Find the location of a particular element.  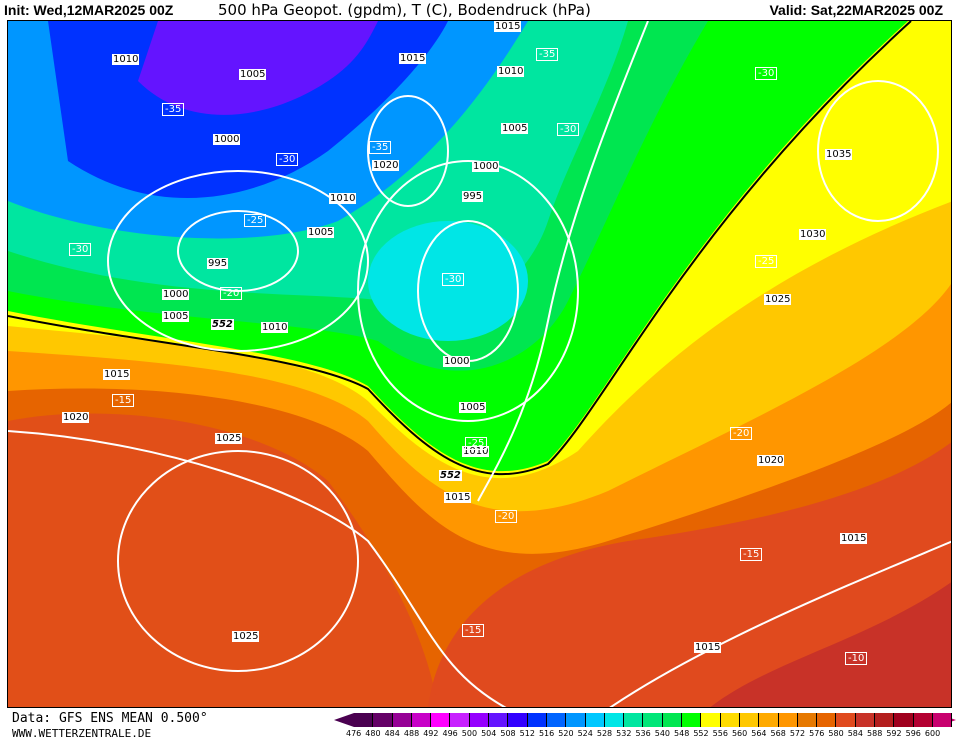

legend-label: 524 is located at coordinates (585, 733).